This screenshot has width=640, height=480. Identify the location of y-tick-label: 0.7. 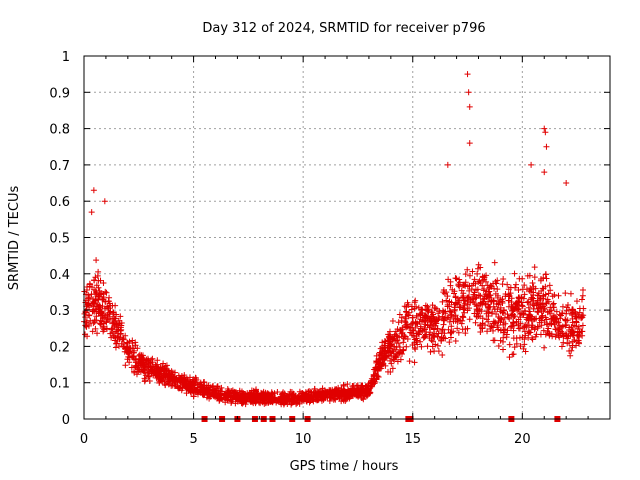
(59, 166).